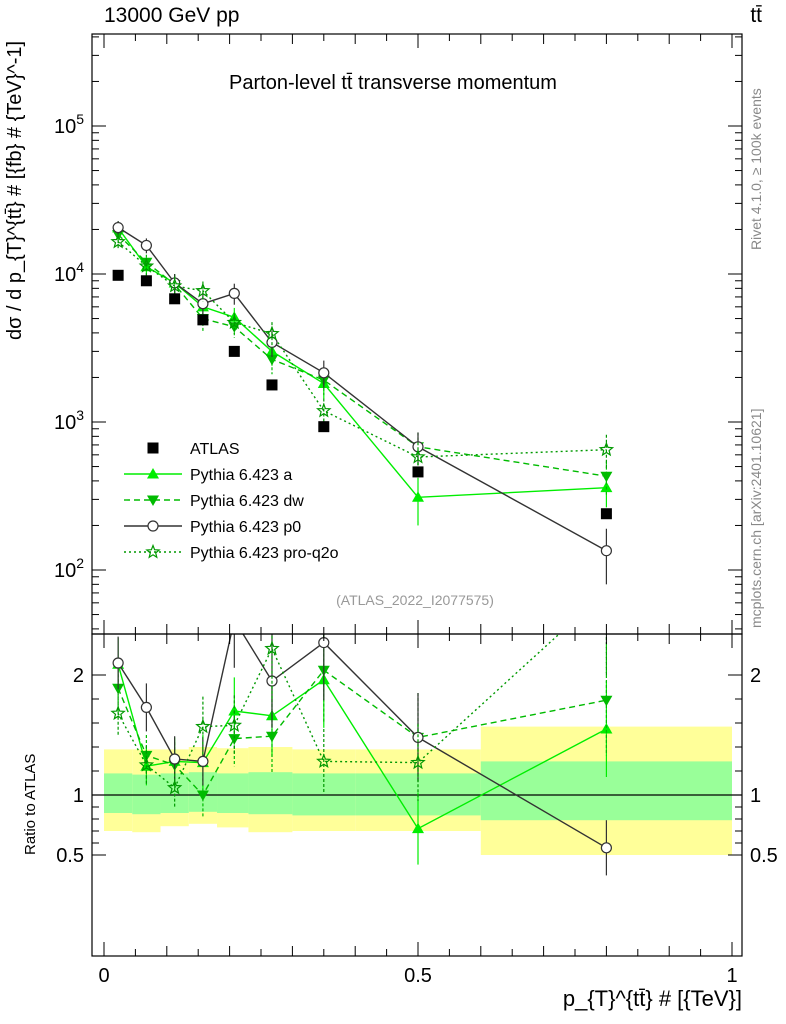 Image resolution: width=786 pixels, height=1024 pixels. Describe the element at coordinates (415, 600) in the screenshot. I see `analysis-id-label: (ATLAS_2022_I2077575)` at that location.